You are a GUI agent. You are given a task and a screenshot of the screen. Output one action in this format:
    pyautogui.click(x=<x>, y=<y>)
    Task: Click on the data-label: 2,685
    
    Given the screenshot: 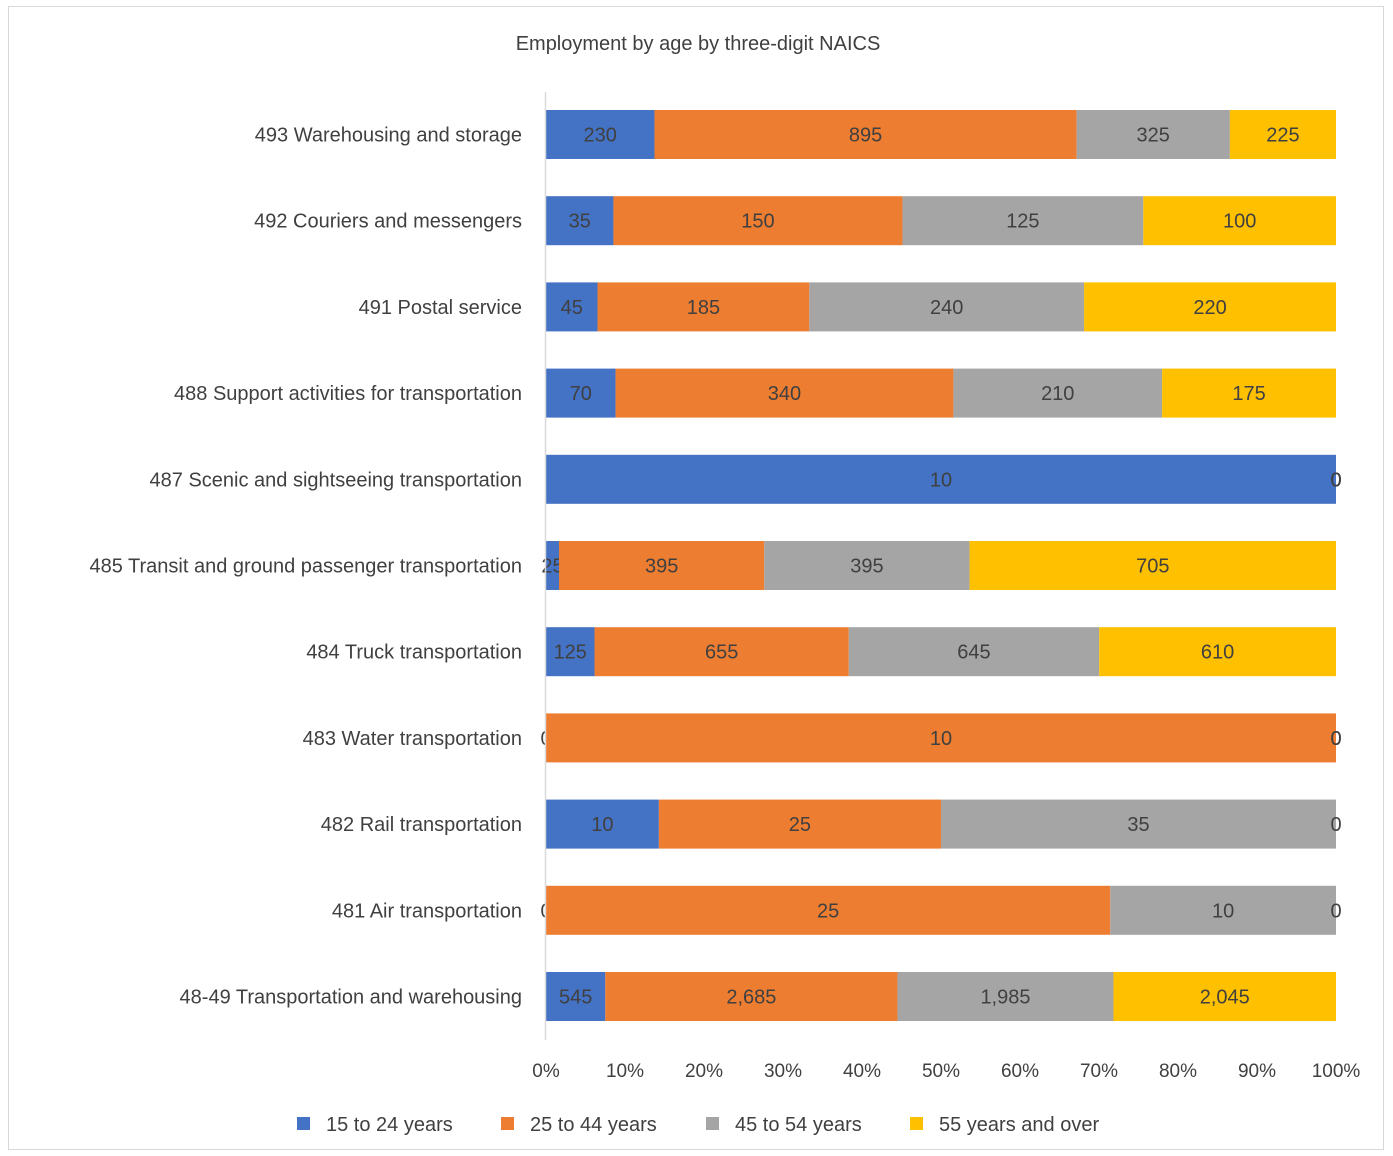 What is the action you would take?
    pyautogui.click(x=751, y=998)
    